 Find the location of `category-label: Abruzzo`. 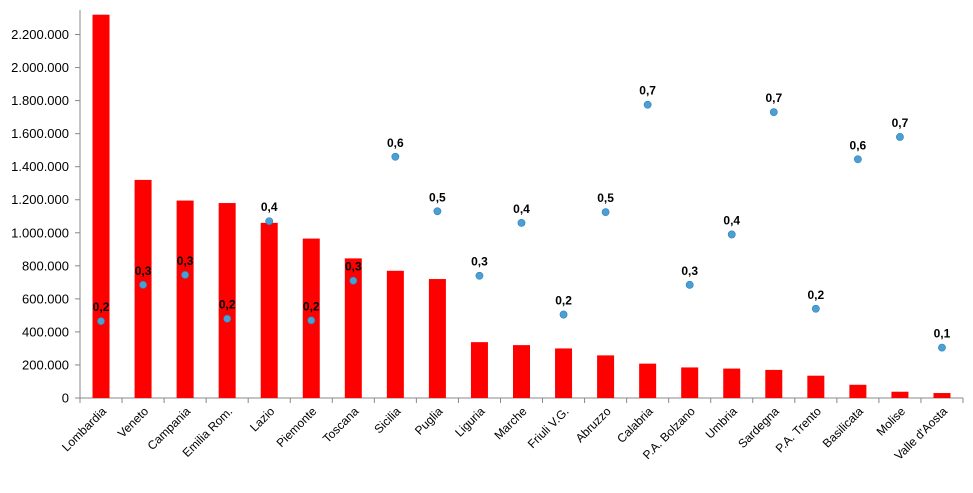

category-label: Abruzzo is located at coordinates (593, 424).